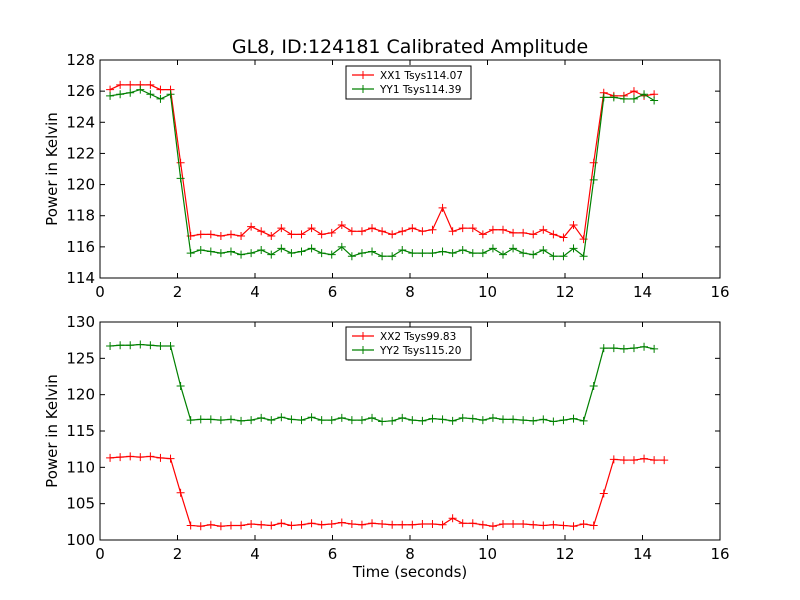 This screenshot has width=800, height=600. Describe the element at coordinates (408, 82) in the screenshot. I see `legend: XX1 Tsys114.07 YY1 Tsys114.39` at that location.